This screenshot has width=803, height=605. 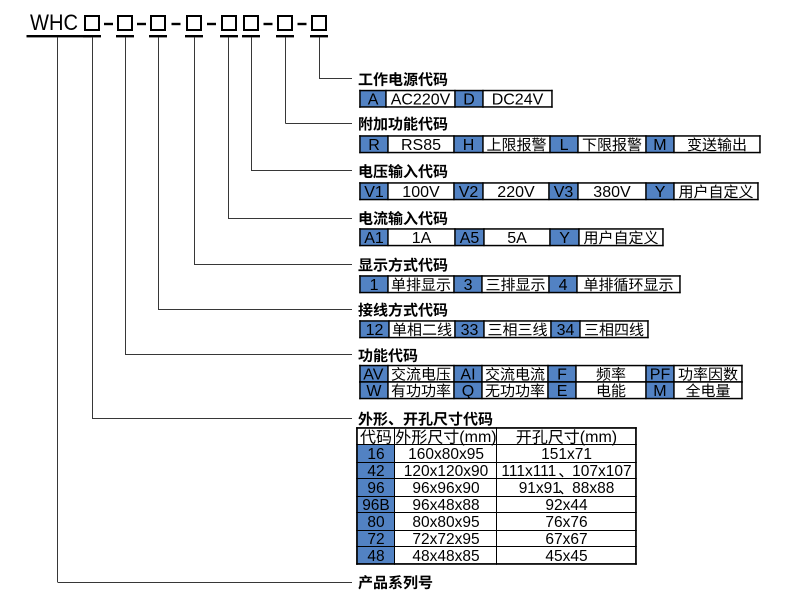 I want to click on svg-text: 80x80x95, so click(x=445, y=522).